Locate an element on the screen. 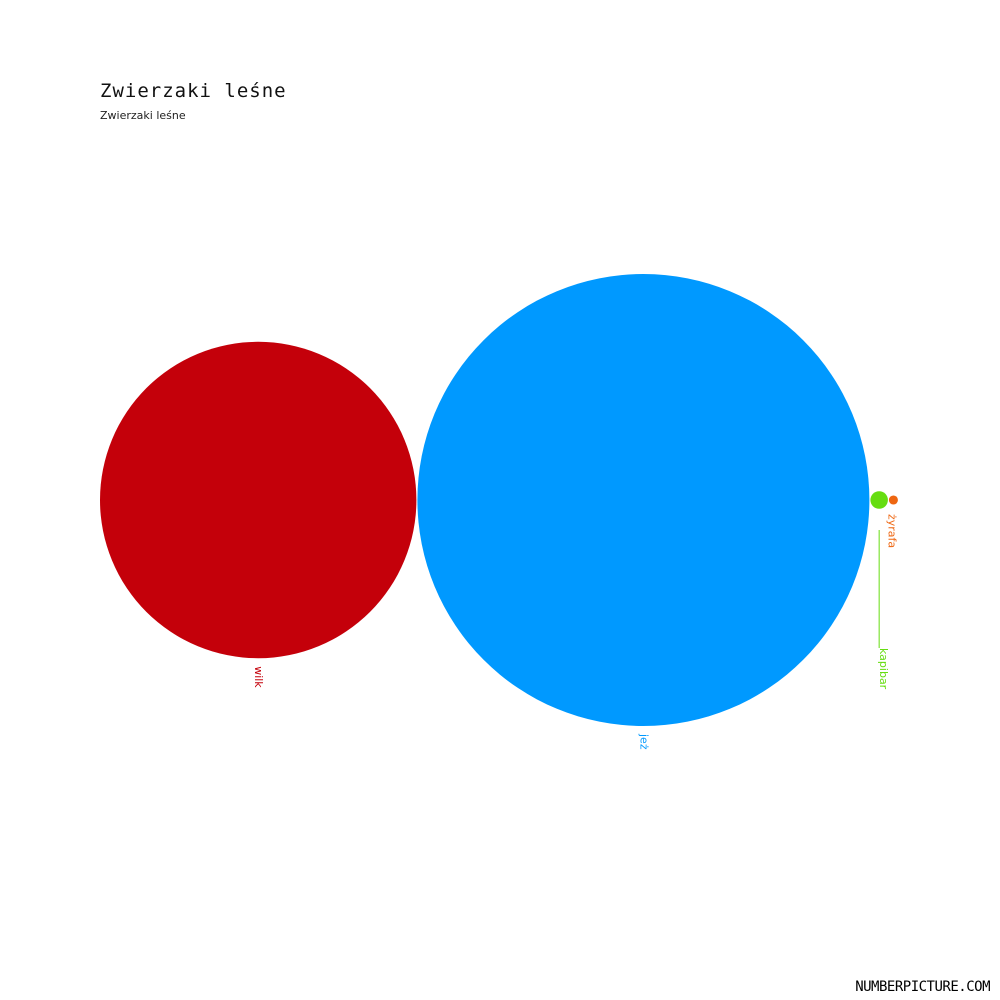 This screenshot has width=1000, height=1000. bubble-label-2: kapibar is located at coordinates (883, 669).